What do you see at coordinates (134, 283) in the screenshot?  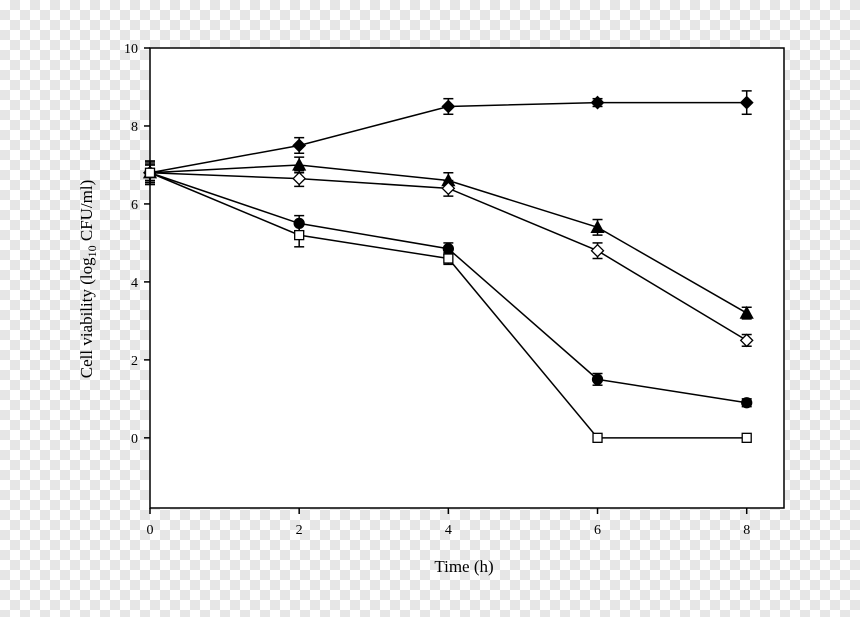 I see `y-tick-label: 4` at bounding box center [134, 283].